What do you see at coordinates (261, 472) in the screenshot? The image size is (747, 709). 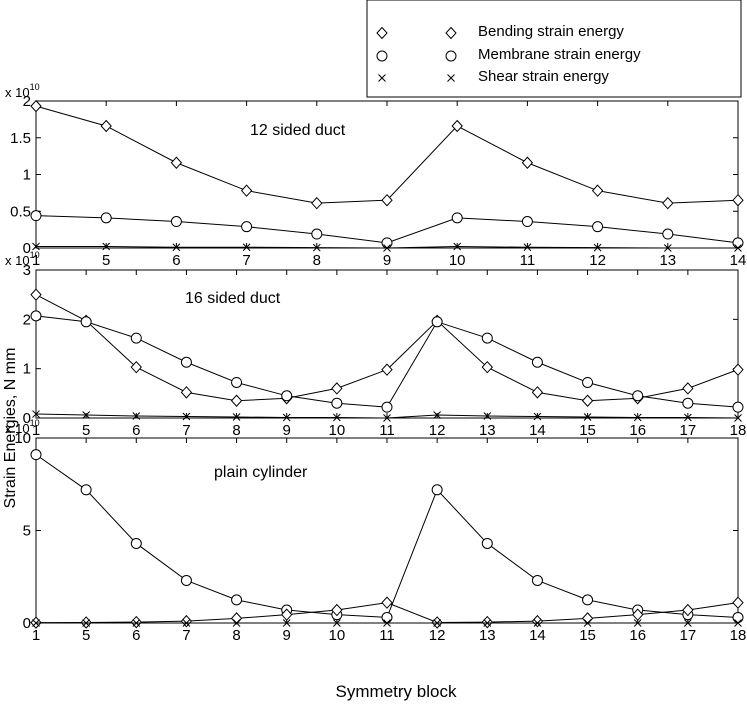 I see `panel-3-title: plain cylinder` at bounding box center [261, 472].